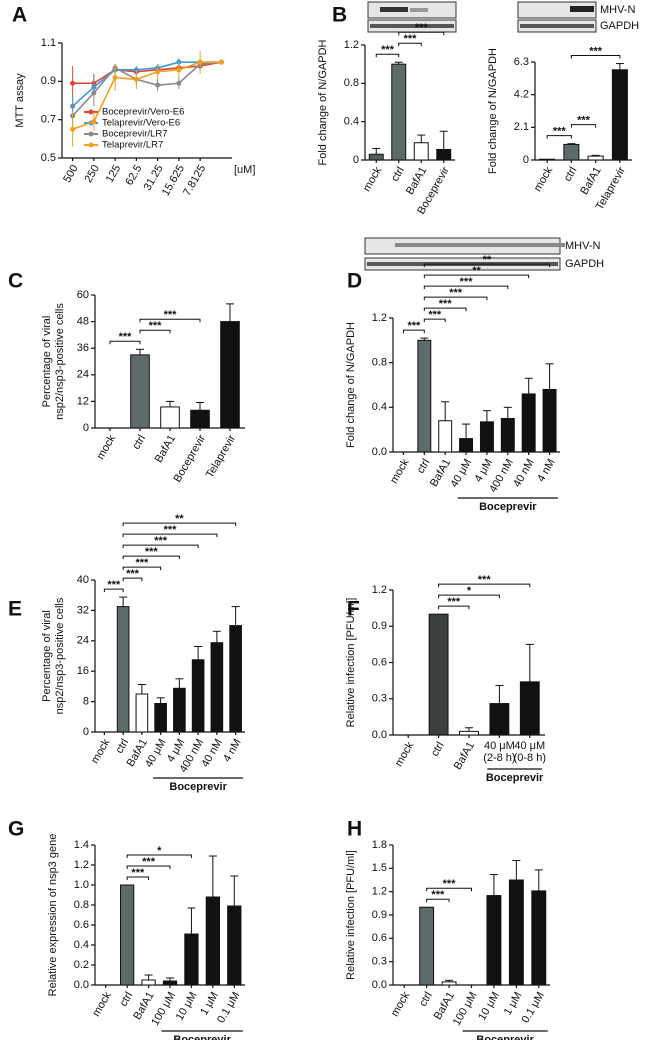  Describe the element at coordinates (134, 134) in the screenshot. I see `legend-label: Boceprevir/LR7` at that location.